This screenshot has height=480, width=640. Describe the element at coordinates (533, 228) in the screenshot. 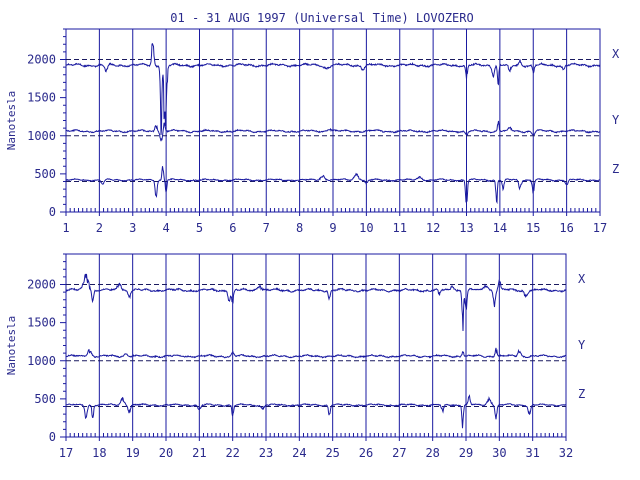

I see `x-tick-label: 15` at that location.